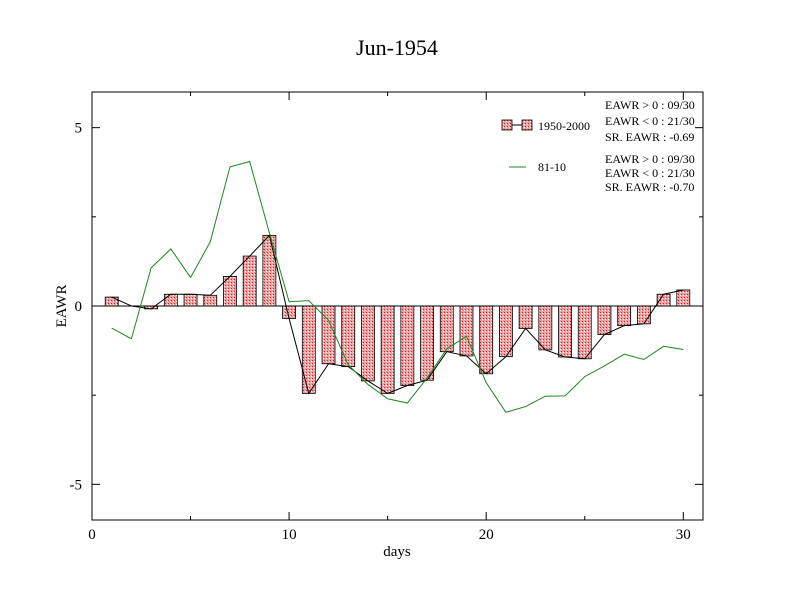  Describe the element at coordinates (650, 121) in the screenshot. I see `stat-1950-neg: EAWR < 0 : 21/30` at that location.